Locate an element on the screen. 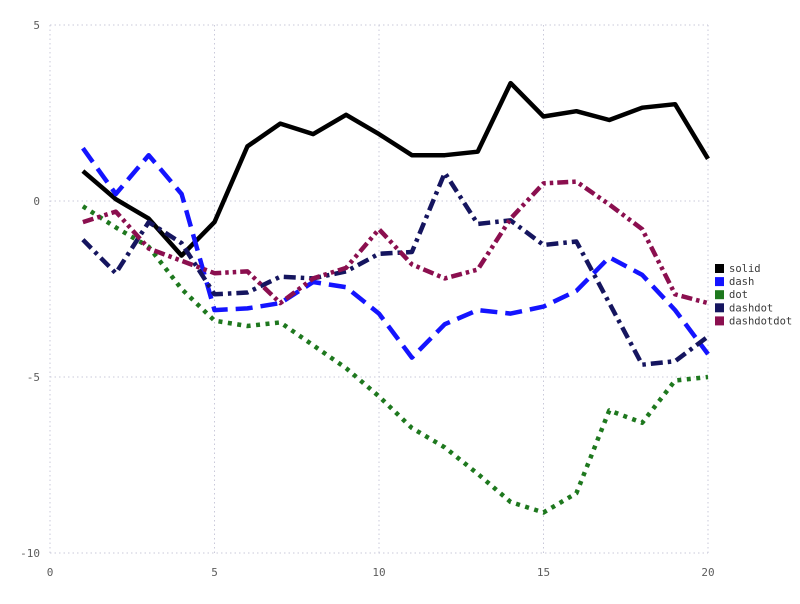 The height and width of the screenshot is (604, 800). legend-label-dashdotdot: dashdotdot is located at coordinates (760, 321).